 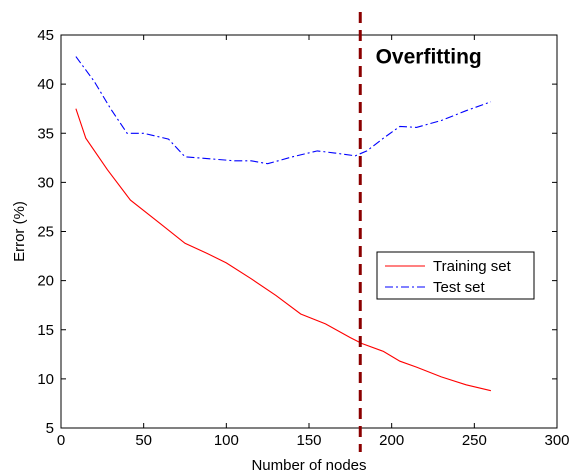 I want to click on x-tick-label: 100, so click(x=226, y=440).